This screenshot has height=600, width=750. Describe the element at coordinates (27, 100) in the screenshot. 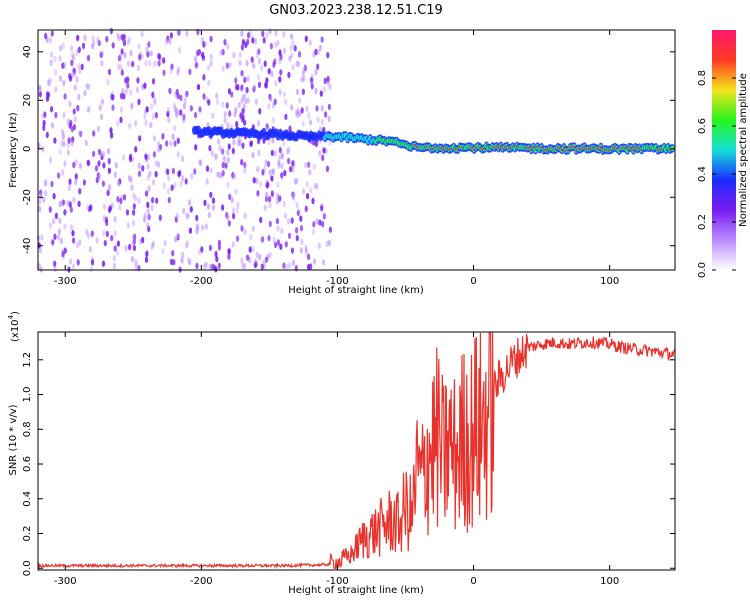

I see `spectrogram-y-tick-label: 20` at that location.